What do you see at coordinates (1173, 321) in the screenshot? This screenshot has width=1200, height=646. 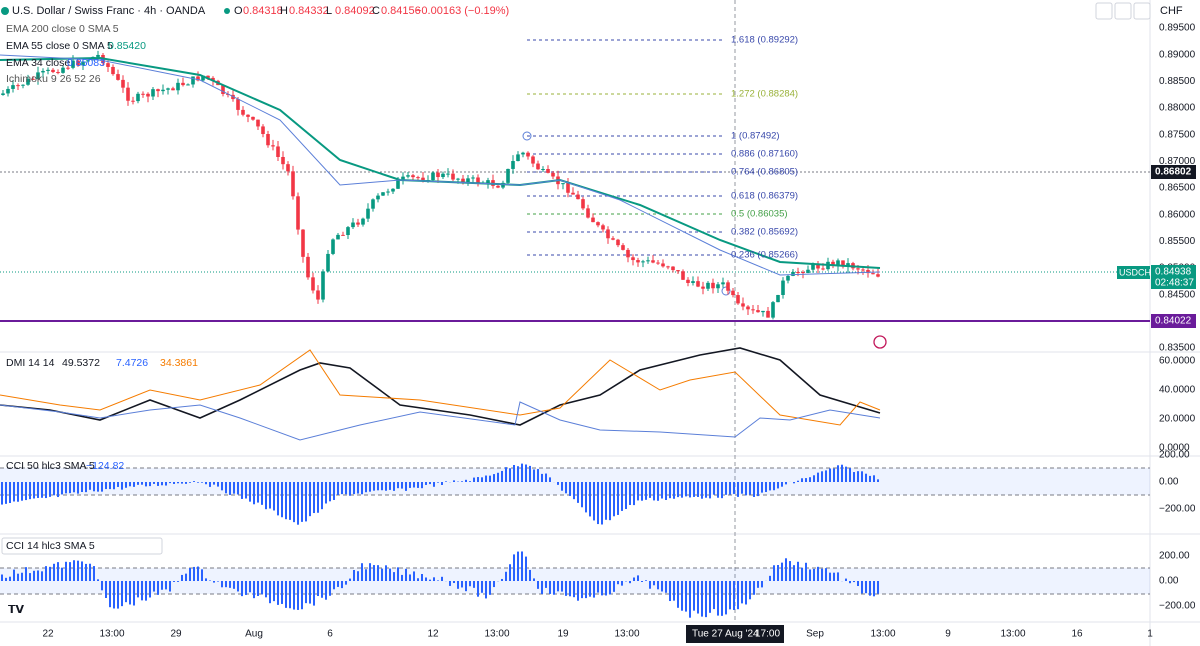 I see `support-price-bg` at bounding box center [1173, 321].